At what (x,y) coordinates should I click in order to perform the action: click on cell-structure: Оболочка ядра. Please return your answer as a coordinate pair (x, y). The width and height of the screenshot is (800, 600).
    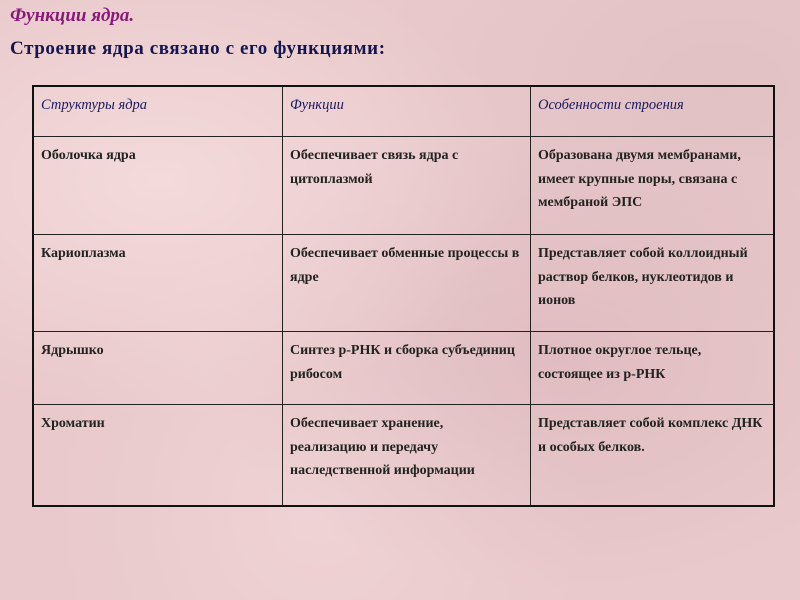
    Looking at the image, I should click on (157, 185).